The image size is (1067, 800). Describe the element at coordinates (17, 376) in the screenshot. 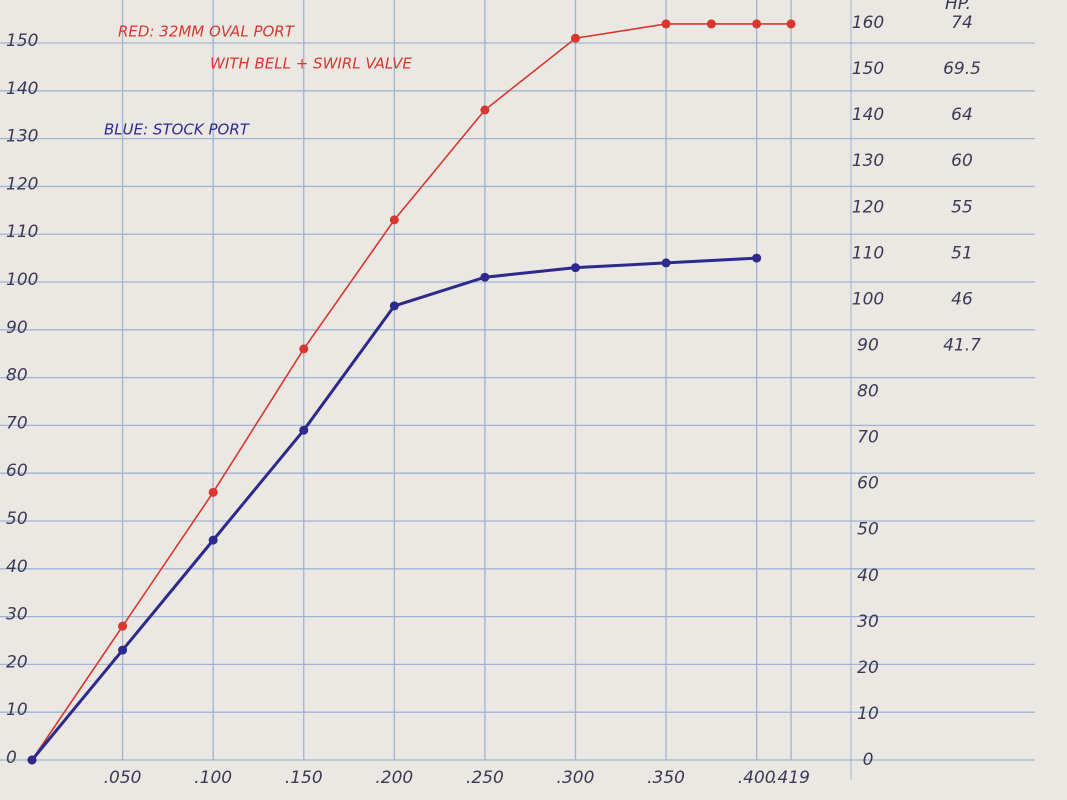

I see `y-tick-label: 80` at that location.